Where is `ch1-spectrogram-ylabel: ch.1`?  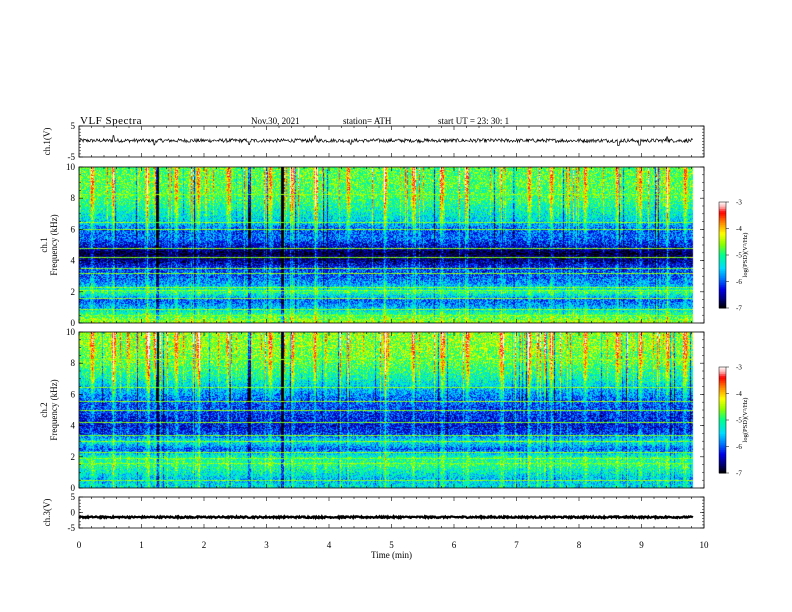
ch1-spectrogram-ylabel: ch.1 is located at coordinates (44, 244).